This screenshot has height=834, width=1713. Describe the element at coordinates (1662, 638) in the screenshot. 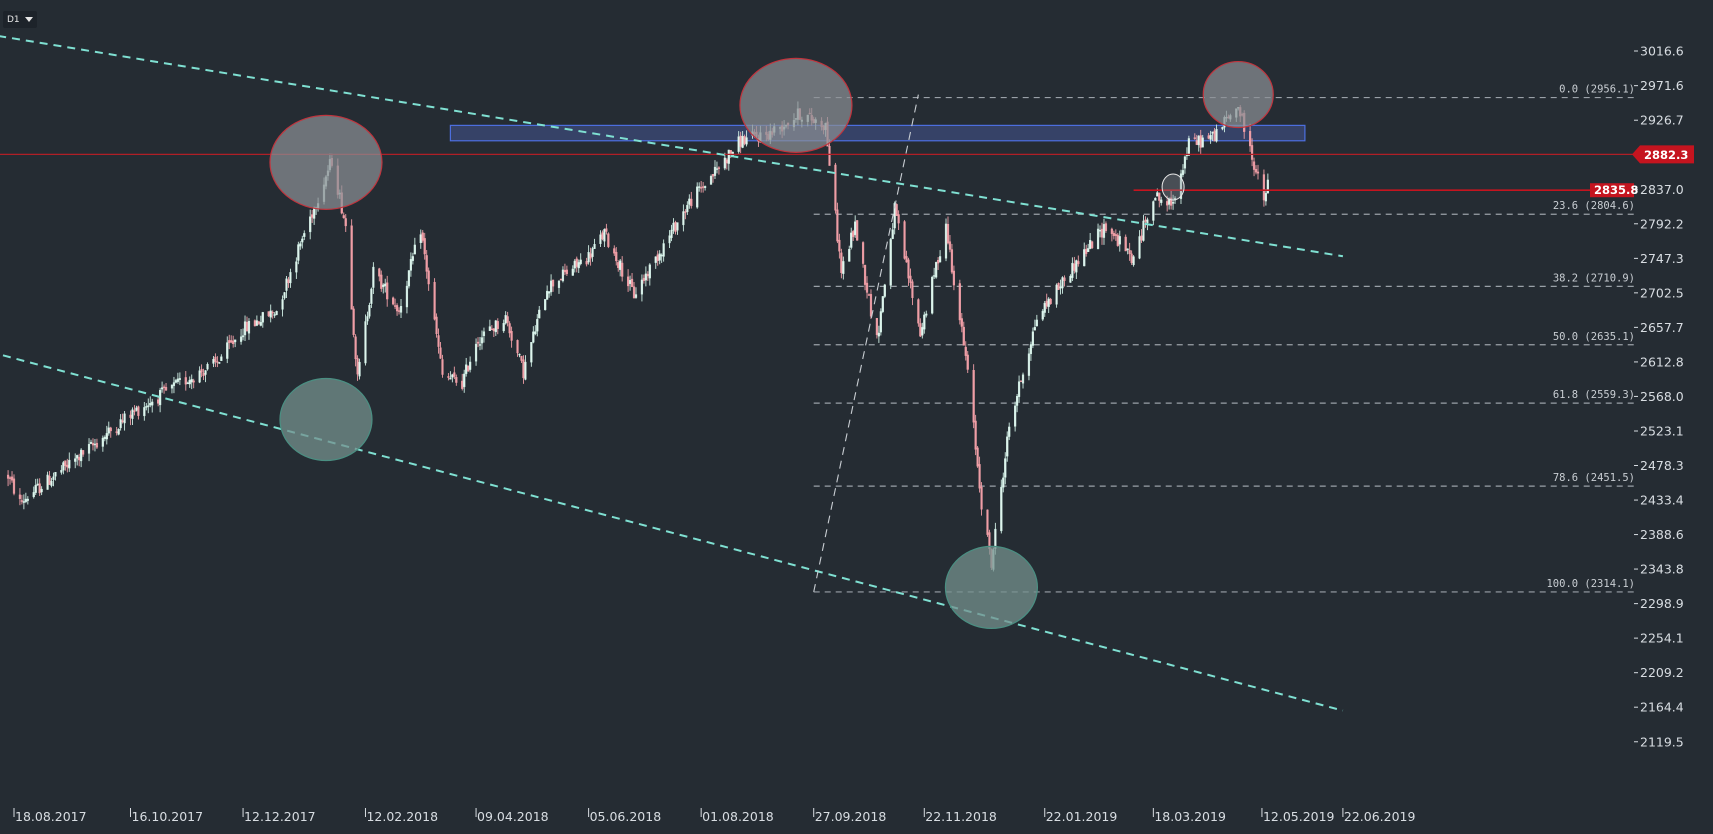

I see `y-tick-label: 2254.1` at that location.